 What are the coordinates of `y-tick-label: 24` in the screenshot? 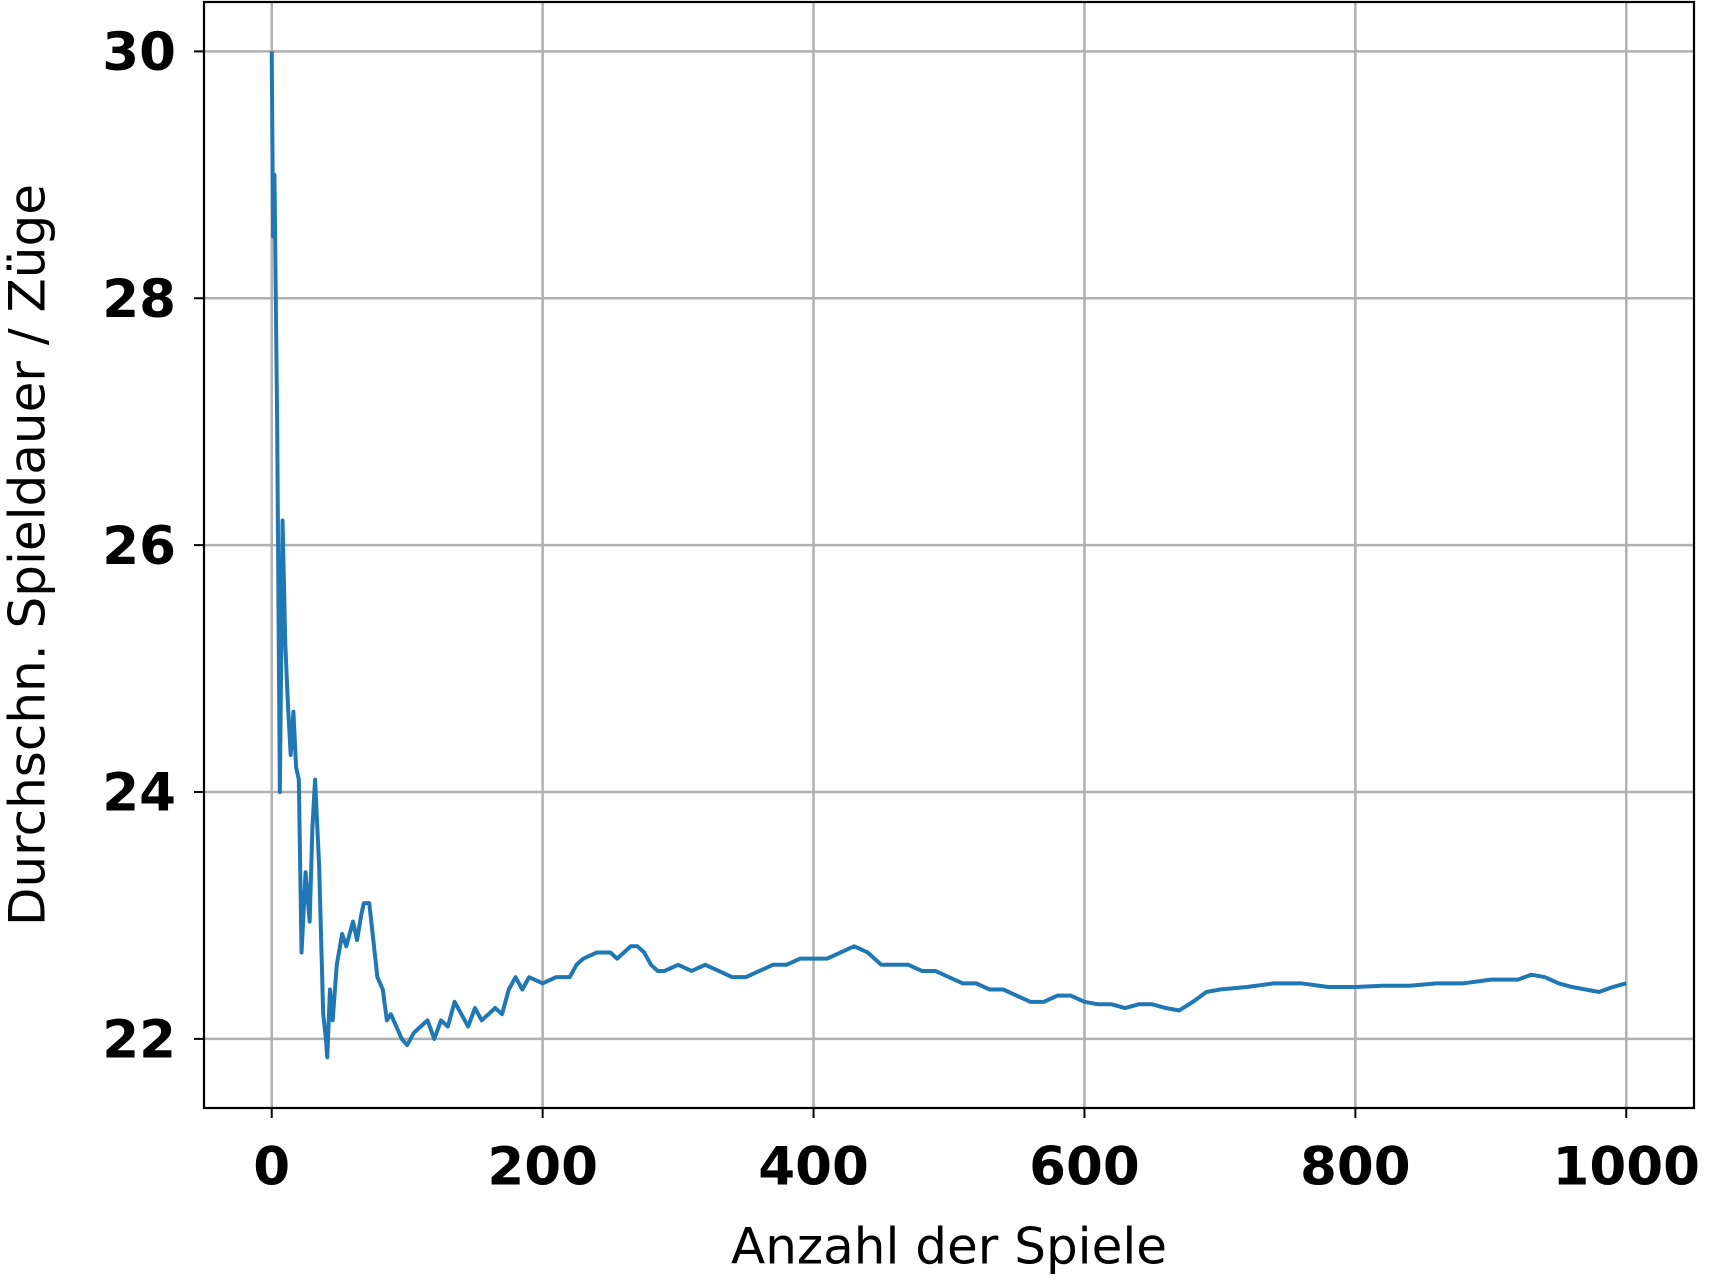 It's located at (139, 793).